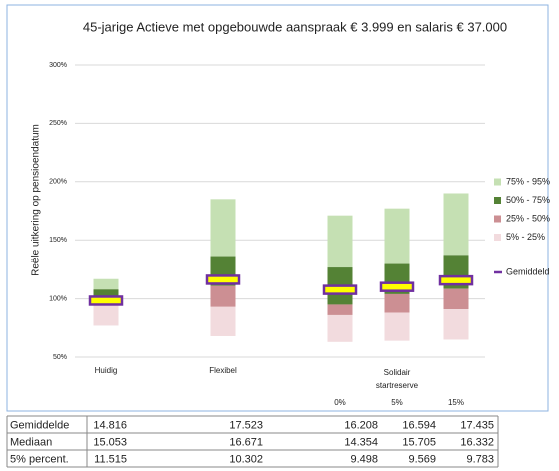 The width and height of the screenshot is (559, 471). Describe the element at coordinates (477, 425) in the screenshot. I see `table-cell: 17.435` at that location.